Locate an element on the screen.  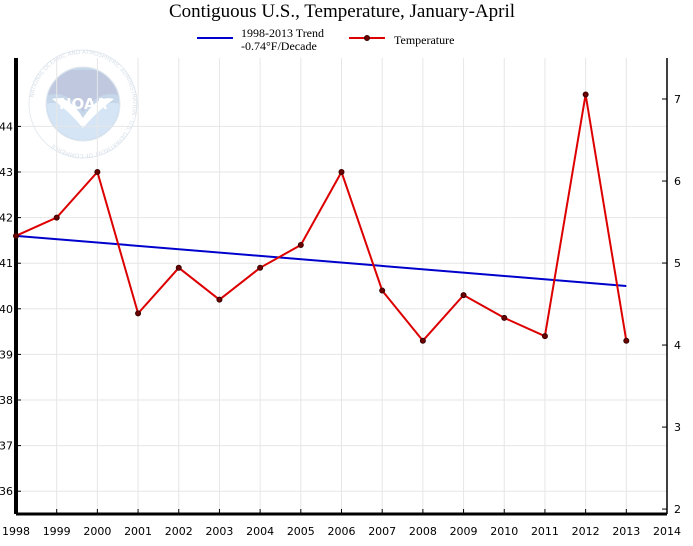
x-tick-label: 2000 is located at coordinates (97, 531).